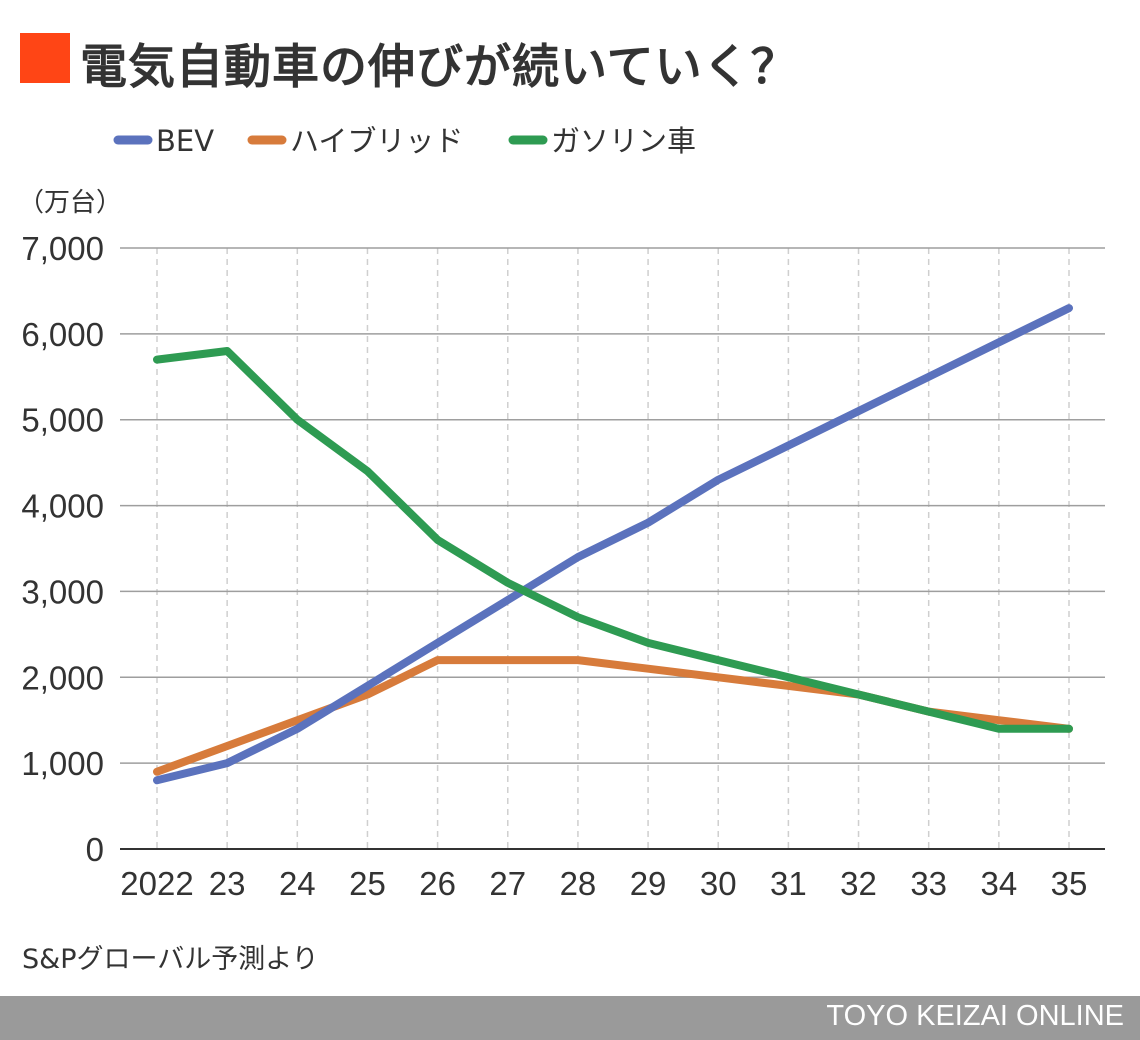 This screenshot has width=1140, height=1040. I want to click on source-note: S&Pグローバル予測より, so click(170, 959).